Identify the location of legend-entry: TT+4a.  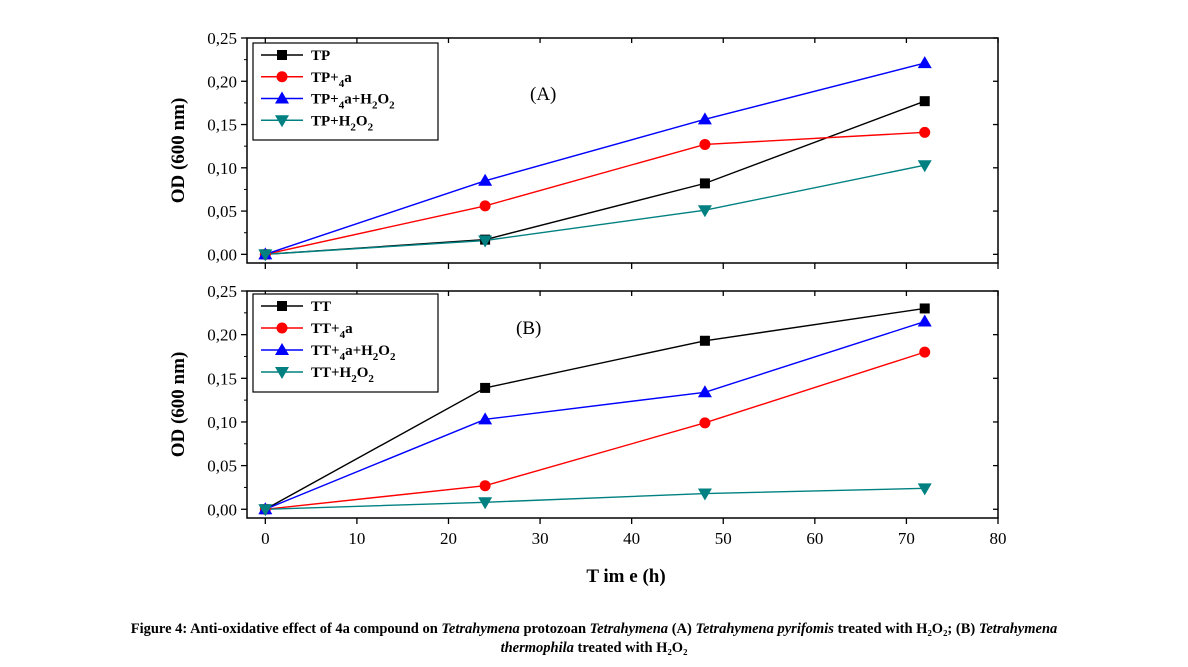
(332, 331).